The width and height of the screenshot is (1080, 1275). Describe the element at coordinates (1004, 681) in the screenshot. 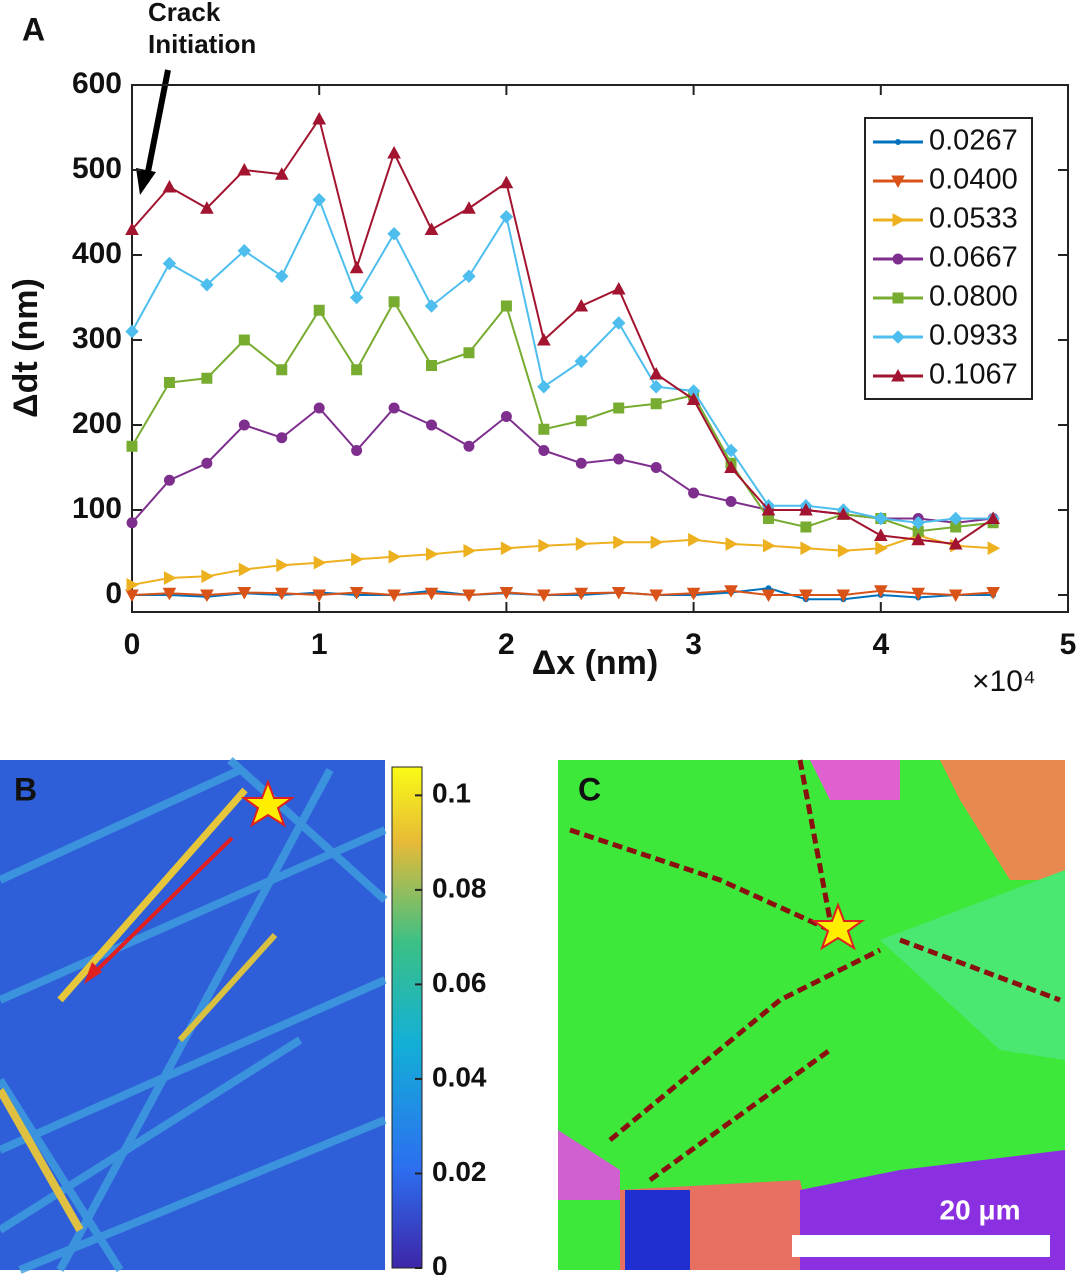

I see `x-multiplier: ×10⁴` at that location.